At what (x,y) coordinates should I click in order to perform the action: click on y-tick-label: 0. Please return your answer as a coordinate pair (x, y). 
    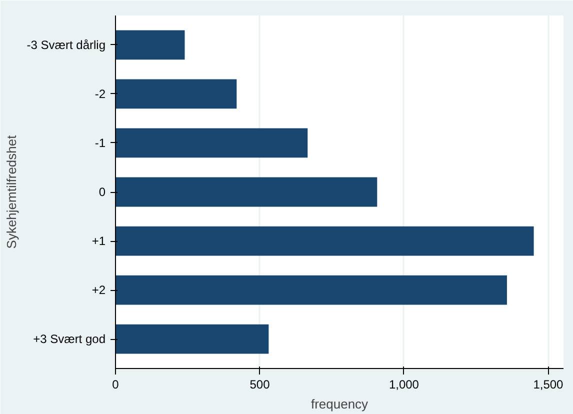
    Looking at the image, I should click on (102, 192).